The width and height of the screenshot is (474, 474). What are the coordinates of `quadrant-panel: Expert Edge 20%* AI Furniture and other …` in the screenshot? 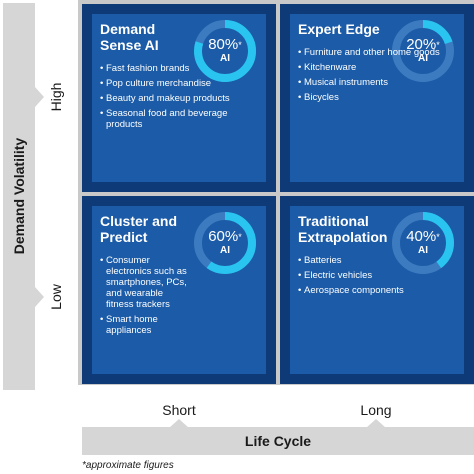 It's located at (377, 98).